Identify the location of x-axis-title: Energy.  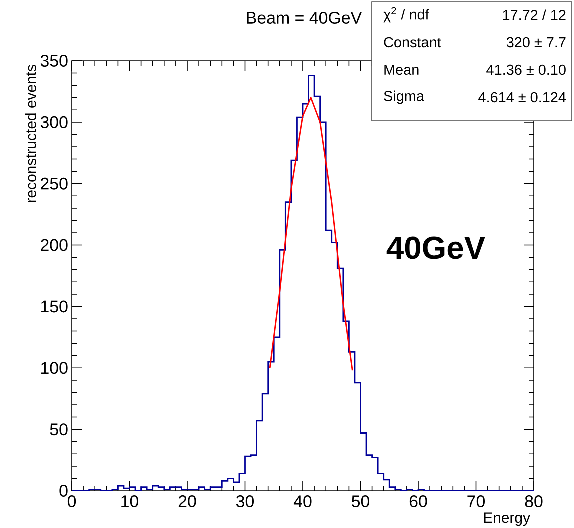
(507, 519).